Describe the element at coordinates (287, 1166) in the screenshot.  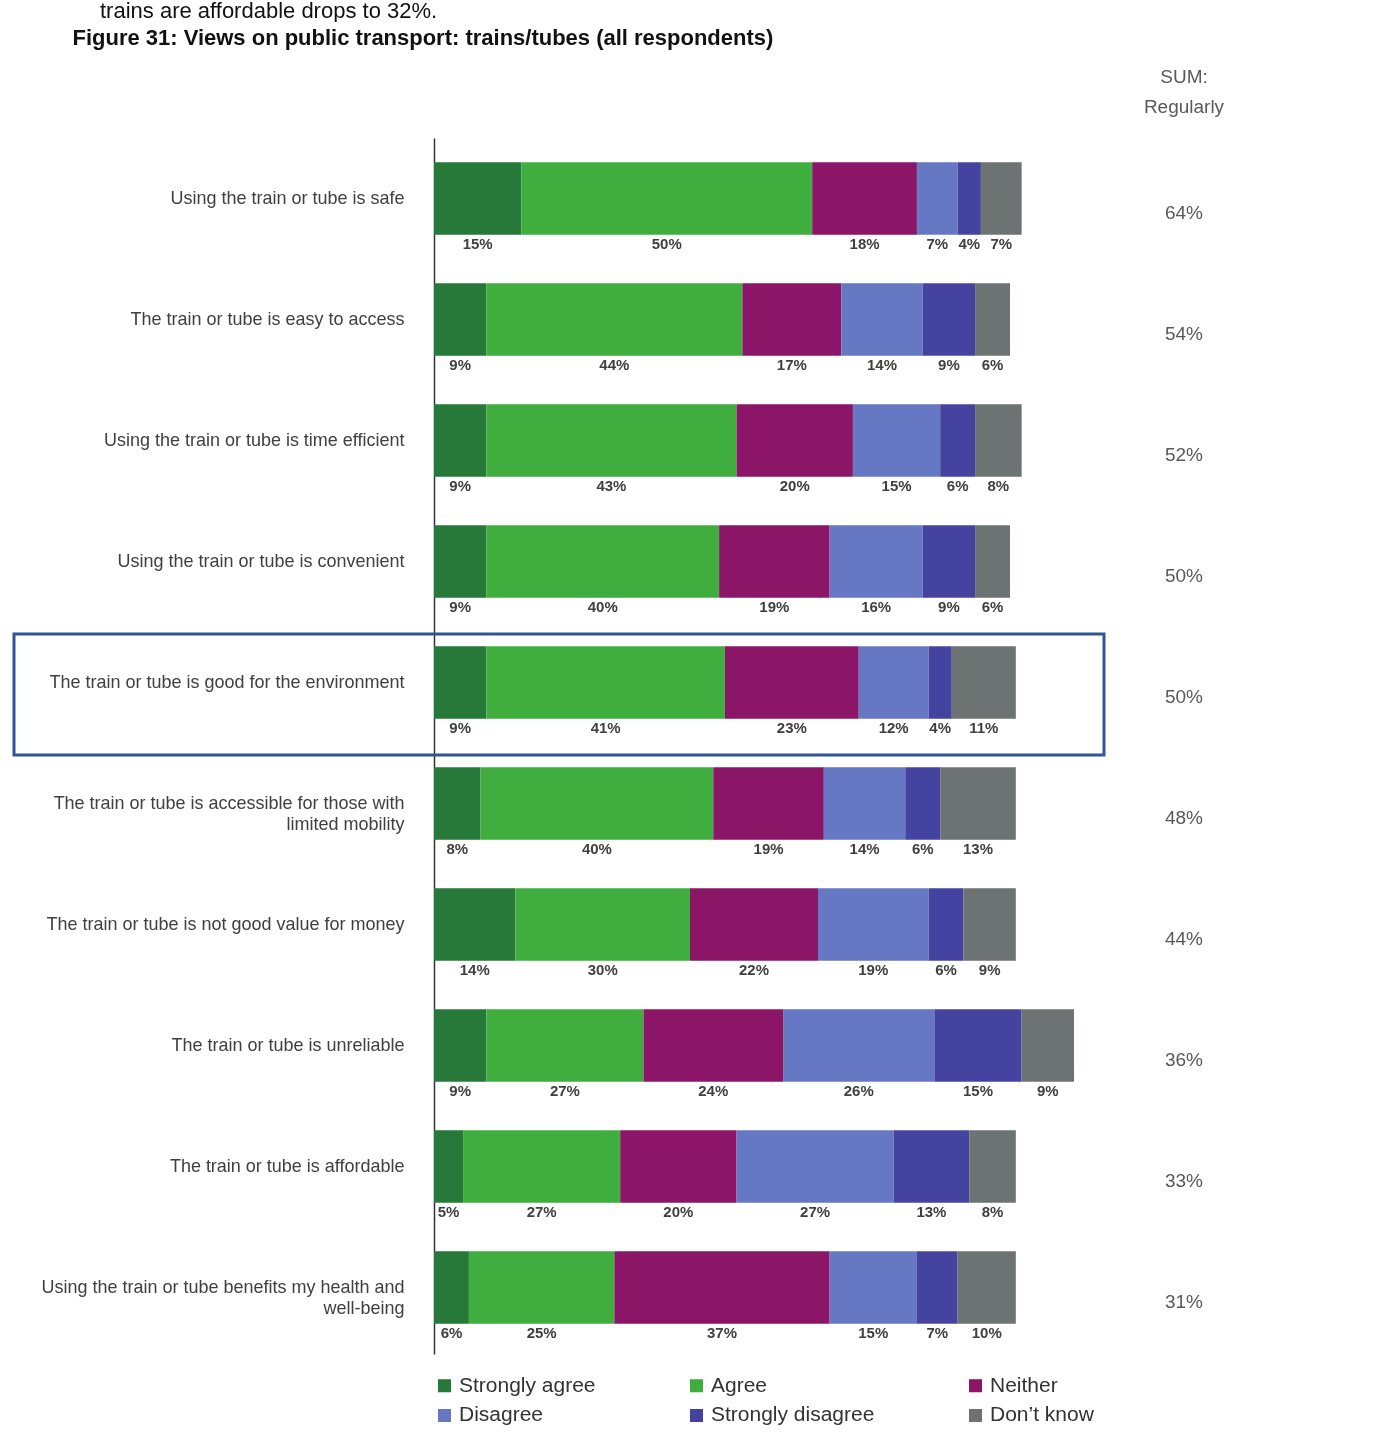
I see `y-tick-label: The train or tube is affordable` at that location.